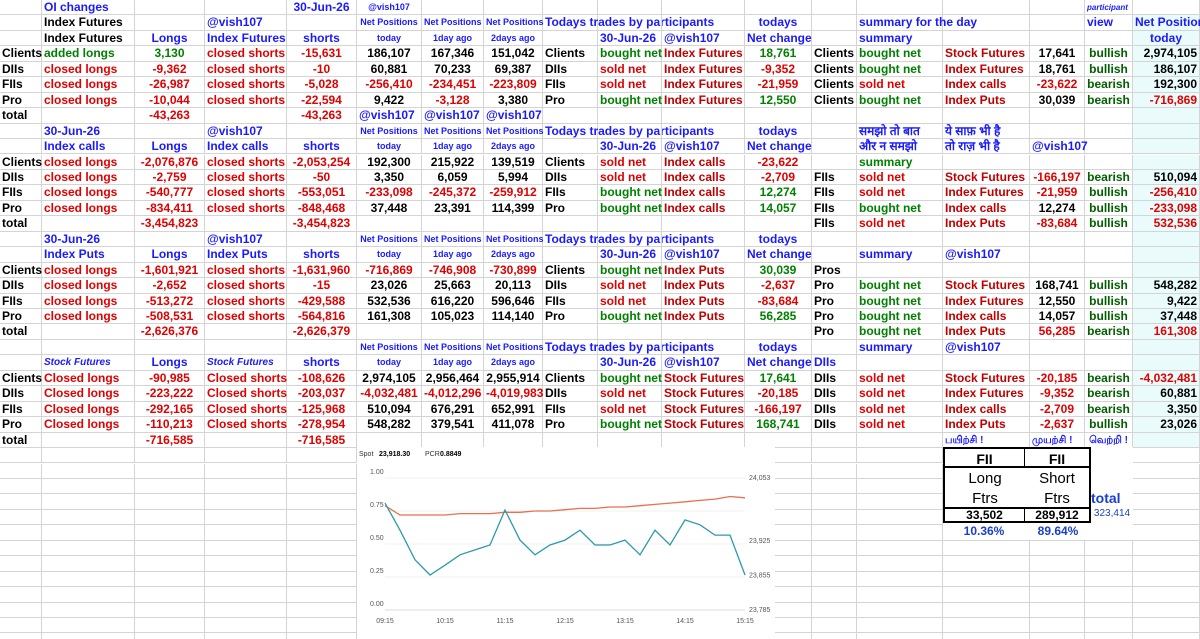  Describe the element at coordinates (986, 440) in the screenshot. I see `text-cell: பயிற்சி !` at that location.